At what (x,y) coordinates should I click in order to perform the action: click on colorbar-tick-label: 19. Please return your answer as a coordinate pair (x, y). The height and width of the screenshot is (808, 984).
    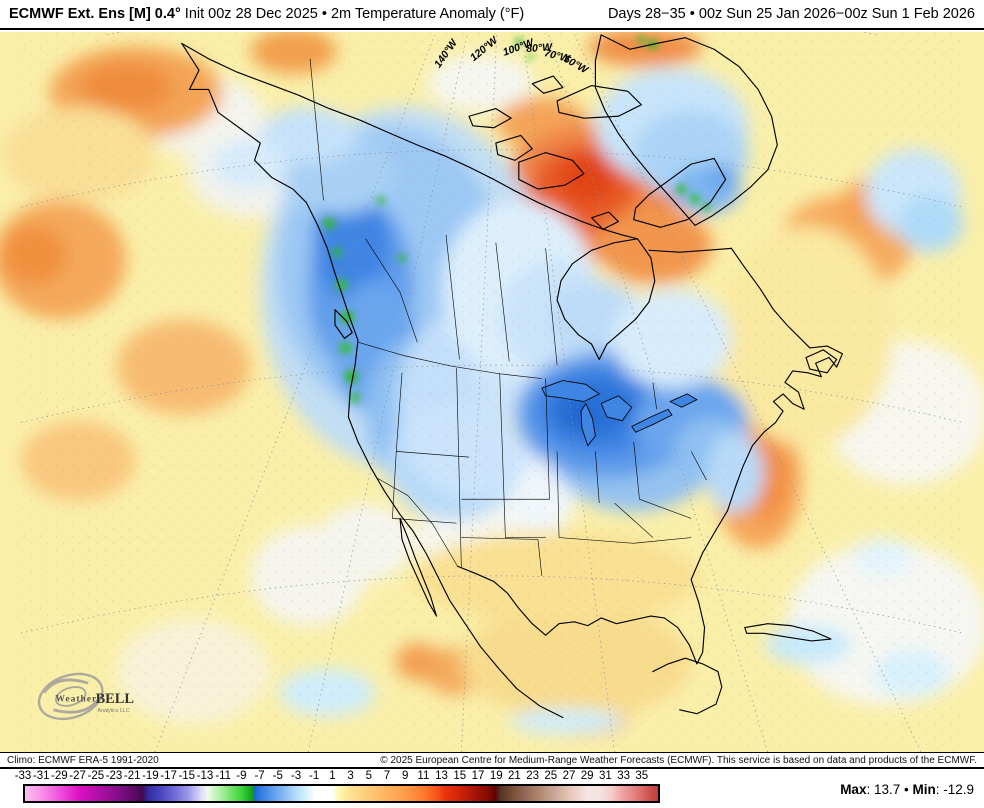
    Looking at the image, I should click on (496, 776).